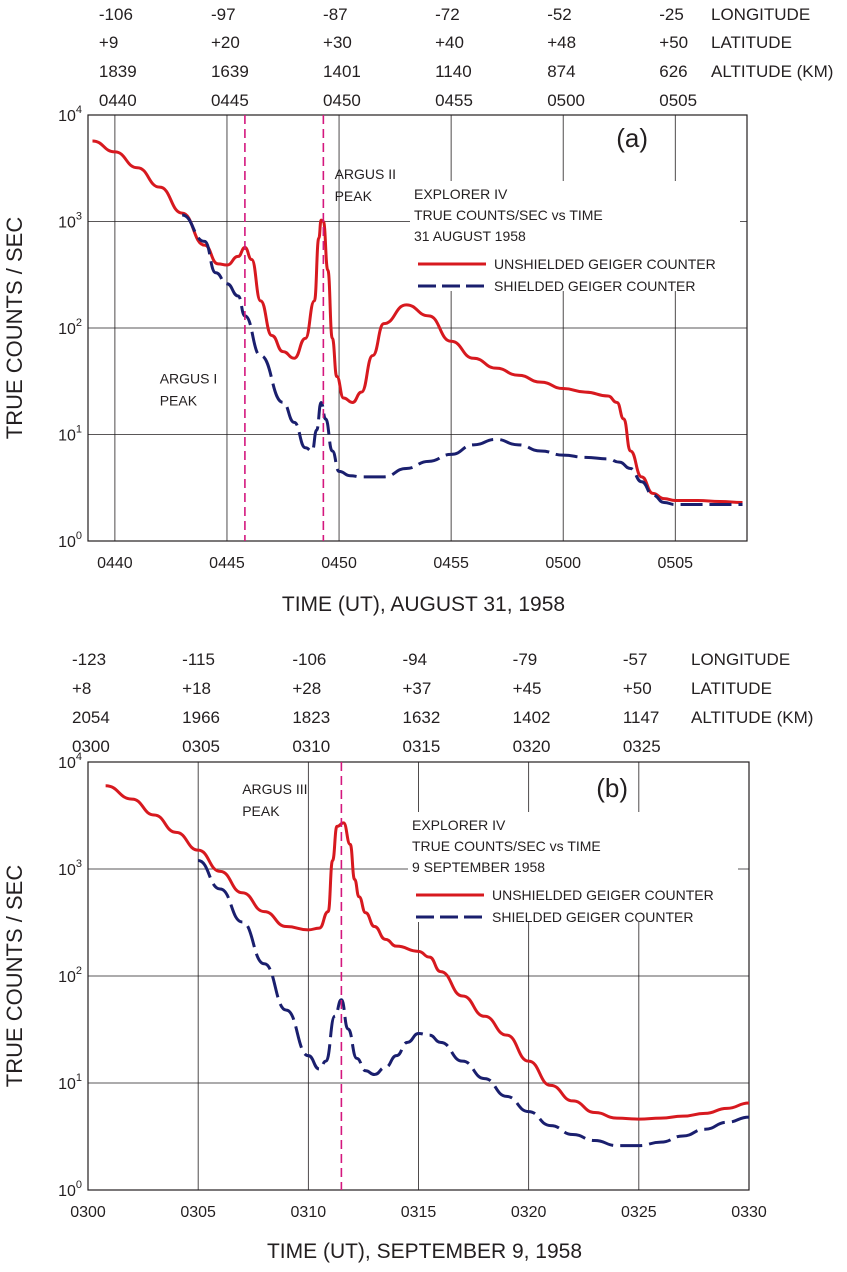  Describe the element at coordinates (449, 42) in the screenshot. I see `orbit-header-value: +40` at that location.